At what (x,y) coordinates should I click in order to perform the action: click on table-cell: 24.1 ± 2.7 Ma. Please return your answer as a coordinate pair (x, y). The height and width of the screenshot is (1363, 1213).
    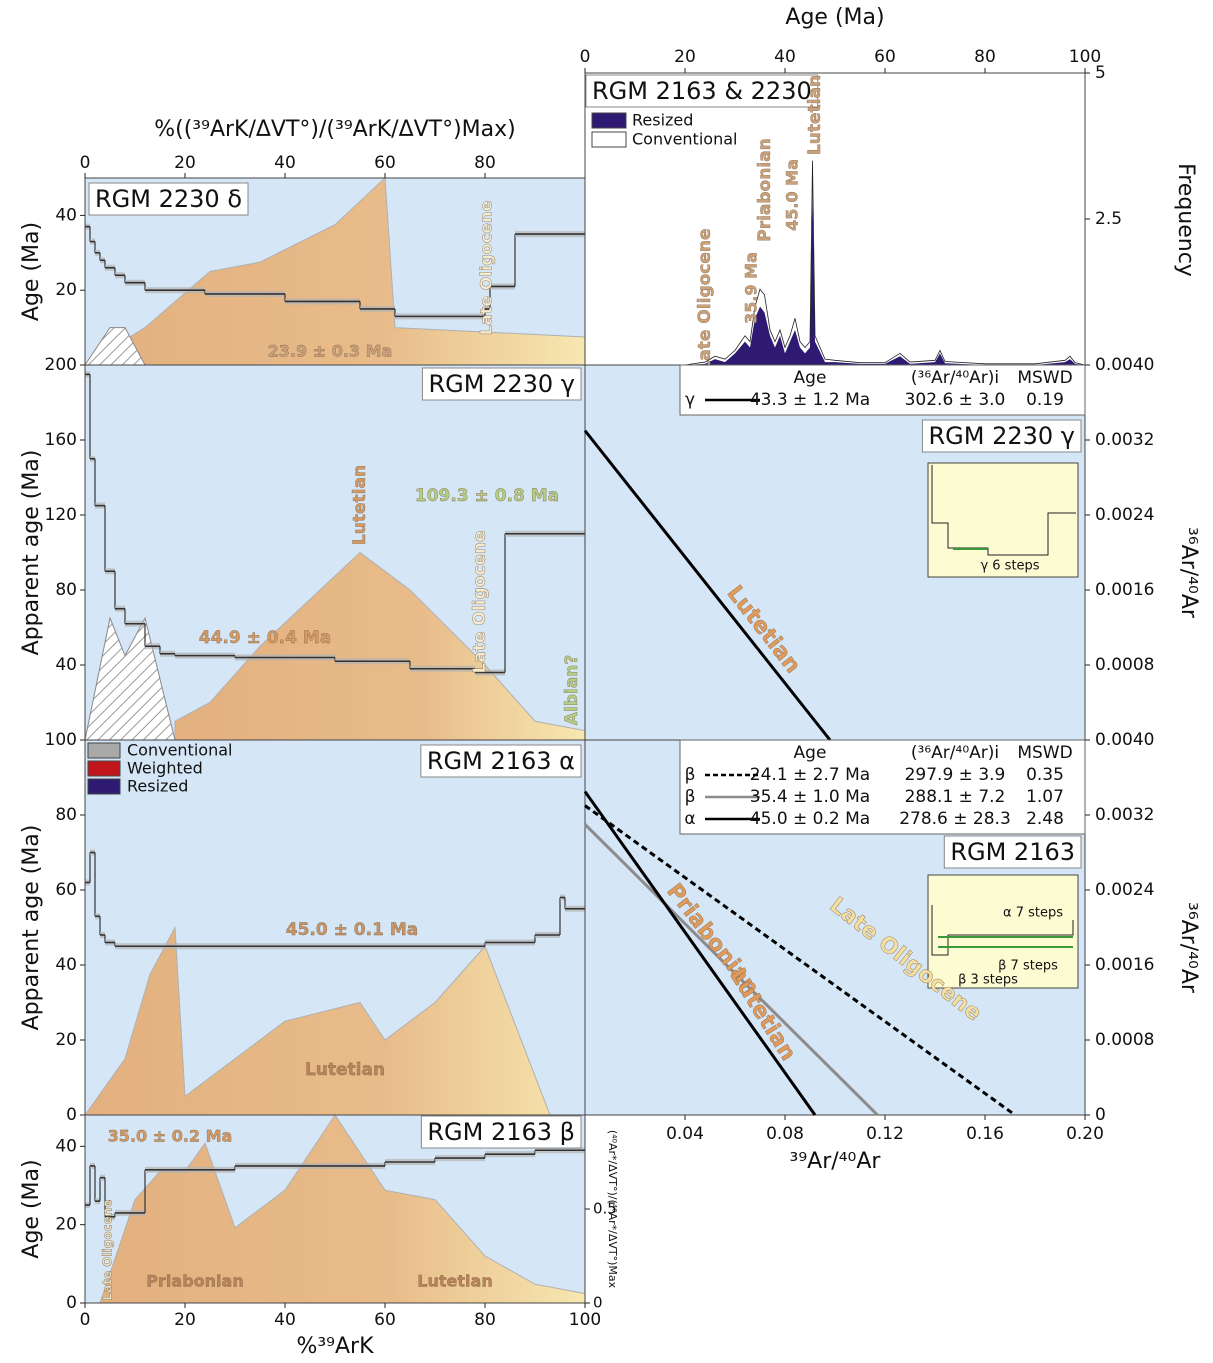
    Looking at the image, I should click on (810, 775).